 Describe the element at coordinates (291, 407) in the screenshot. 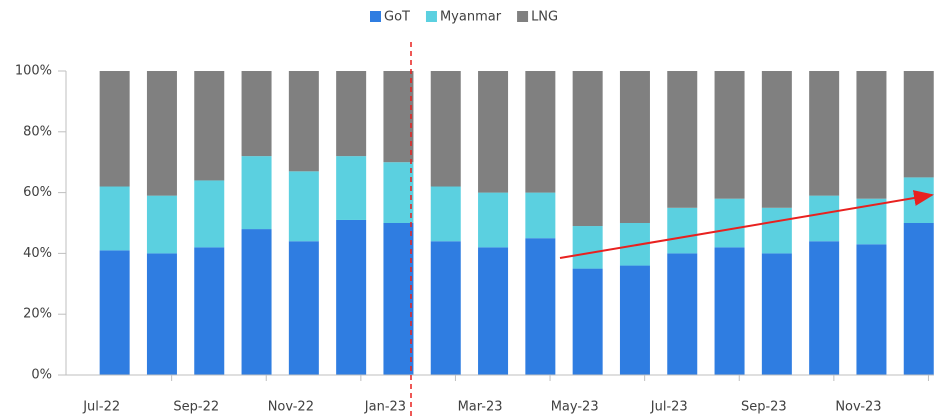

I see `x-tick-label: Nov-22` at that location.